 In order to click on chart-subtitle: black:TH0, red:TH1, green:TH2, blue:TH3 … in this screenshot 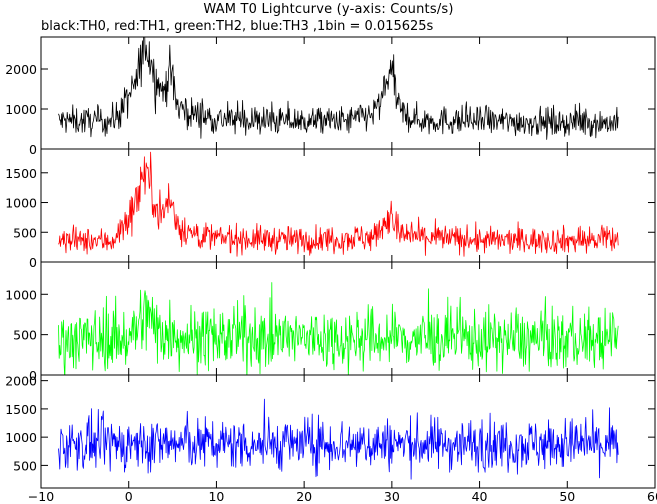, I will do `click(237, 26)`.